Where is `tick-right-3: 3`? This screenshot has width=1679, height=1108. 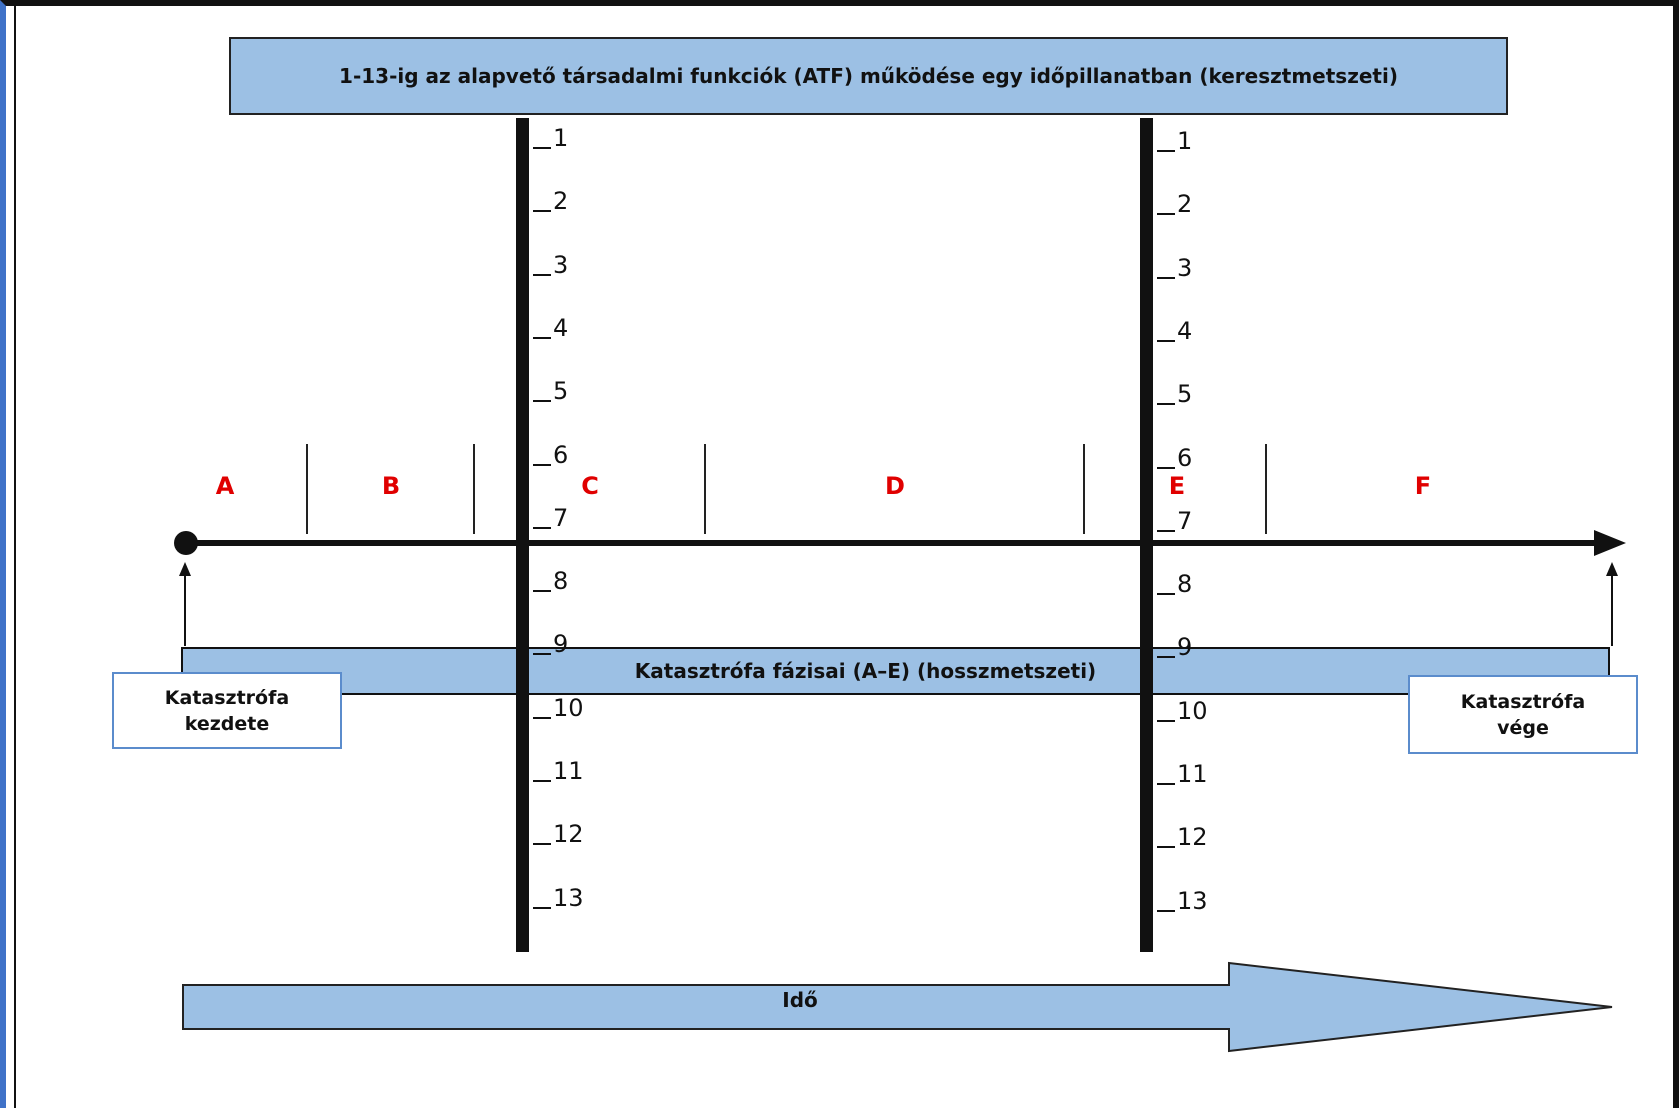 tick-right-3: 3 is located at coordinates (1174, 268).